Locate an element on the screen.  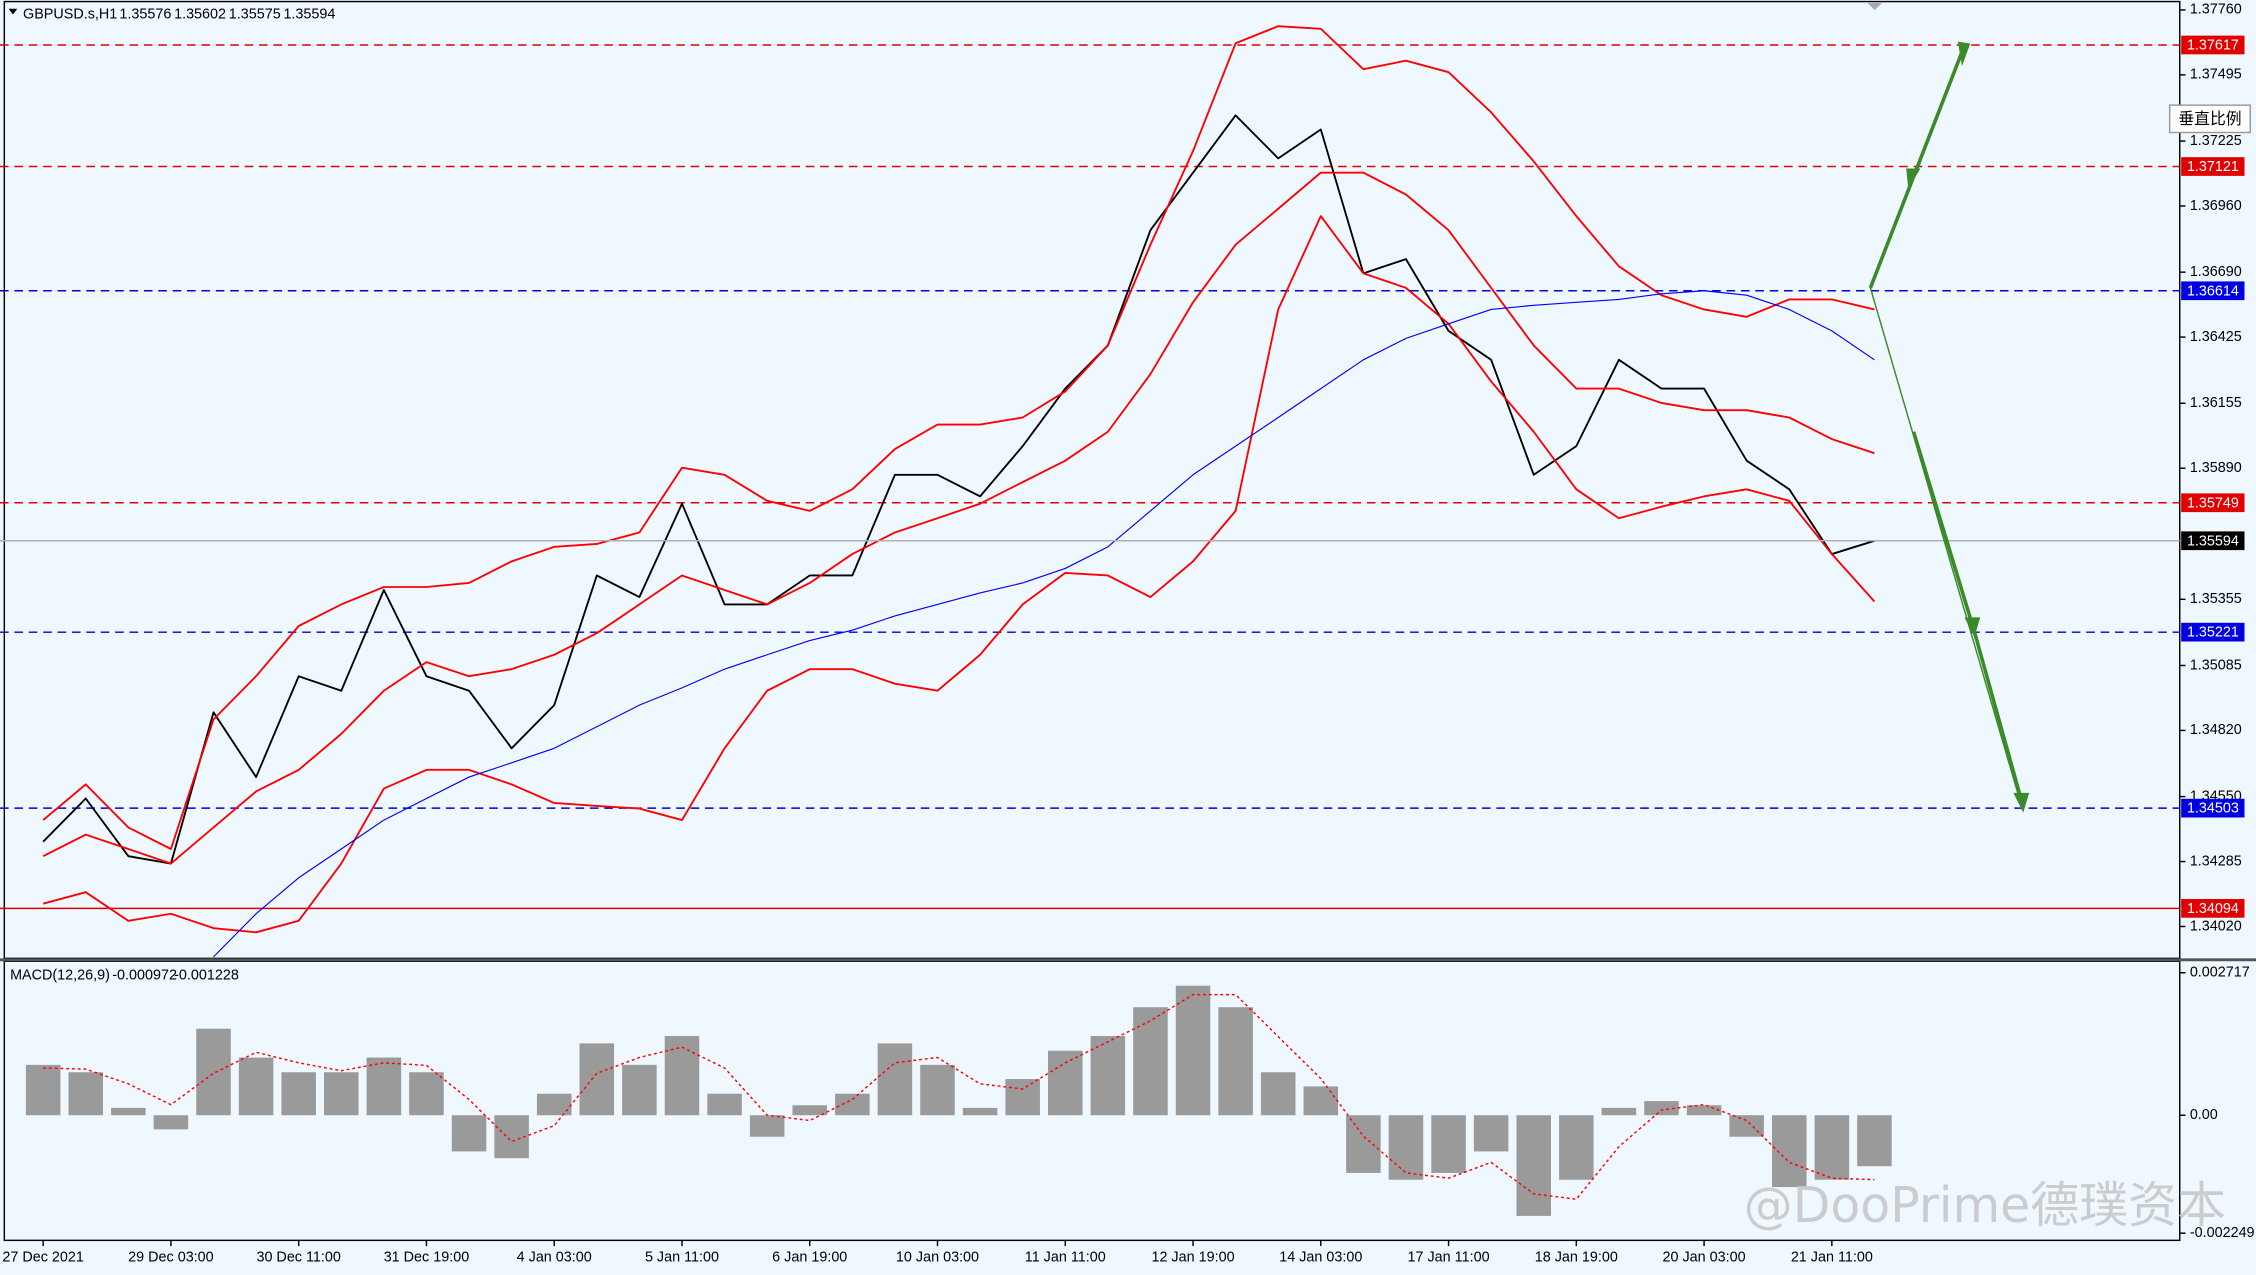
button-label: 垂直比例 is located at coordinates (2209, 118).